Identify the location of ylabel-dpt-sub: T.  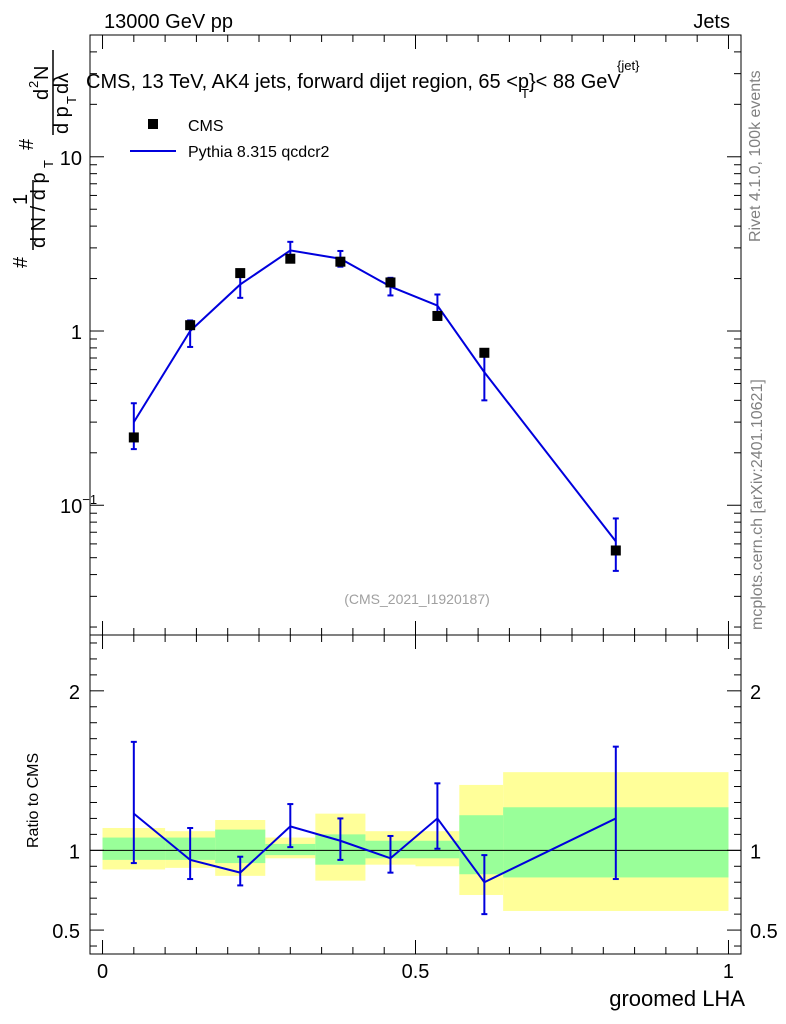
(71, 100).